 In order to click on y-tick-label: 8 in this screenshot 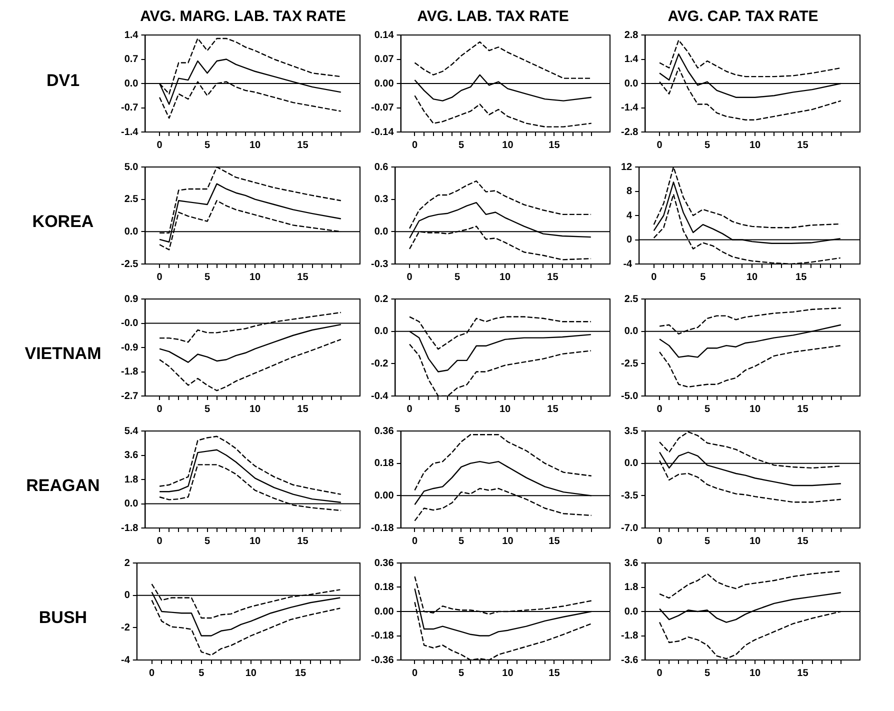, I will do `click(629, 191)`.